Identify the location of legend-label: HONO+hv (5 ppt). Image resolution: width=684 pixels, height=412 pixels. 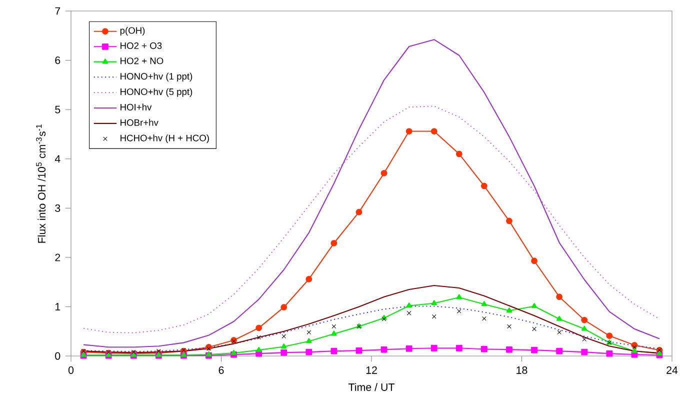
(156, 92).